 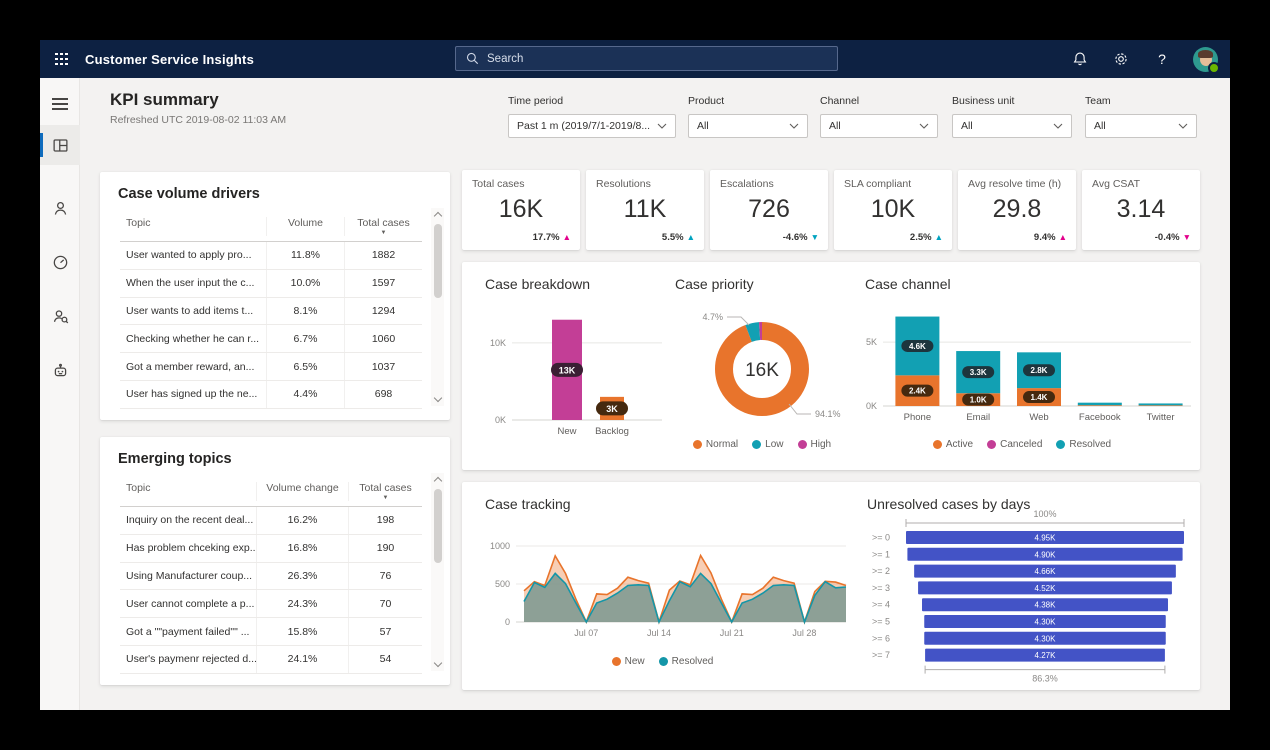 What do you see at coordinates (271, 632) in the screenshot?
I see `table-row: Got a ""payment failed"" ... 15.8% 57` at bounding box center [271, 632].